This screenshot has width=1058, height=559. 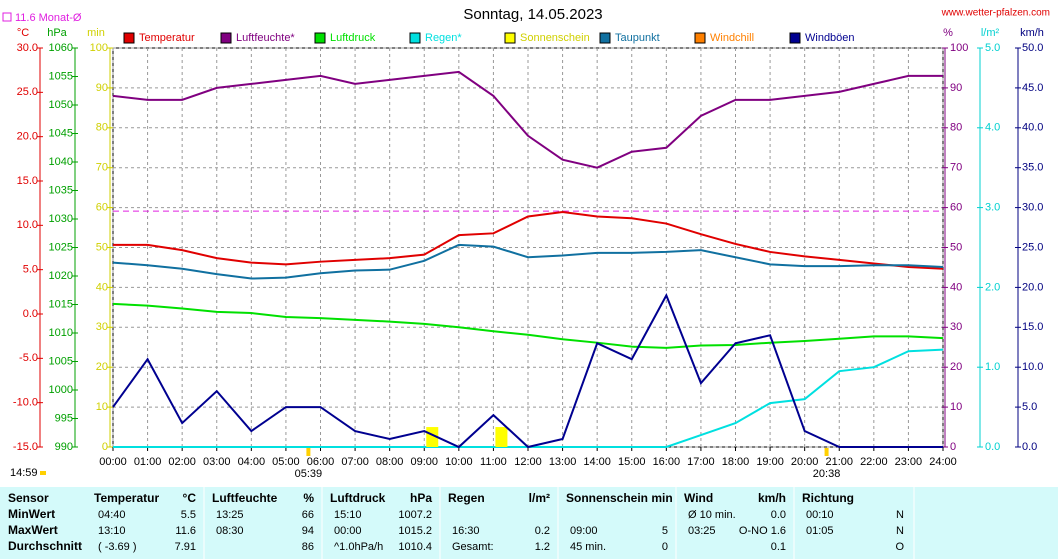 I want to click on x-tick-label: 10:00, so click(x=459, y=462).